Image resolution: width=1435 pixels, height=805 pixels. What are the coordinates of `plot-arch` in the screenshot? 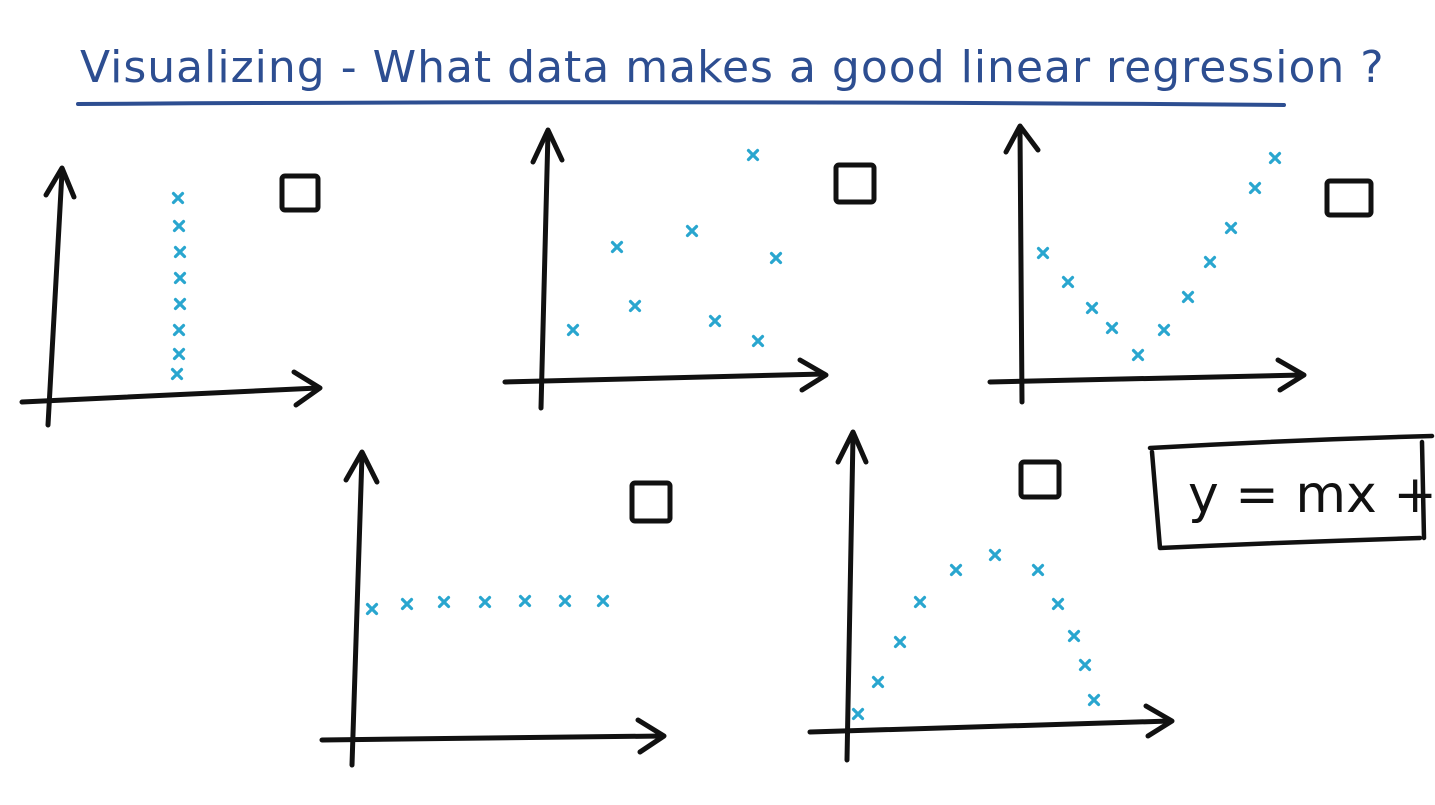 It's located at (991, 596).